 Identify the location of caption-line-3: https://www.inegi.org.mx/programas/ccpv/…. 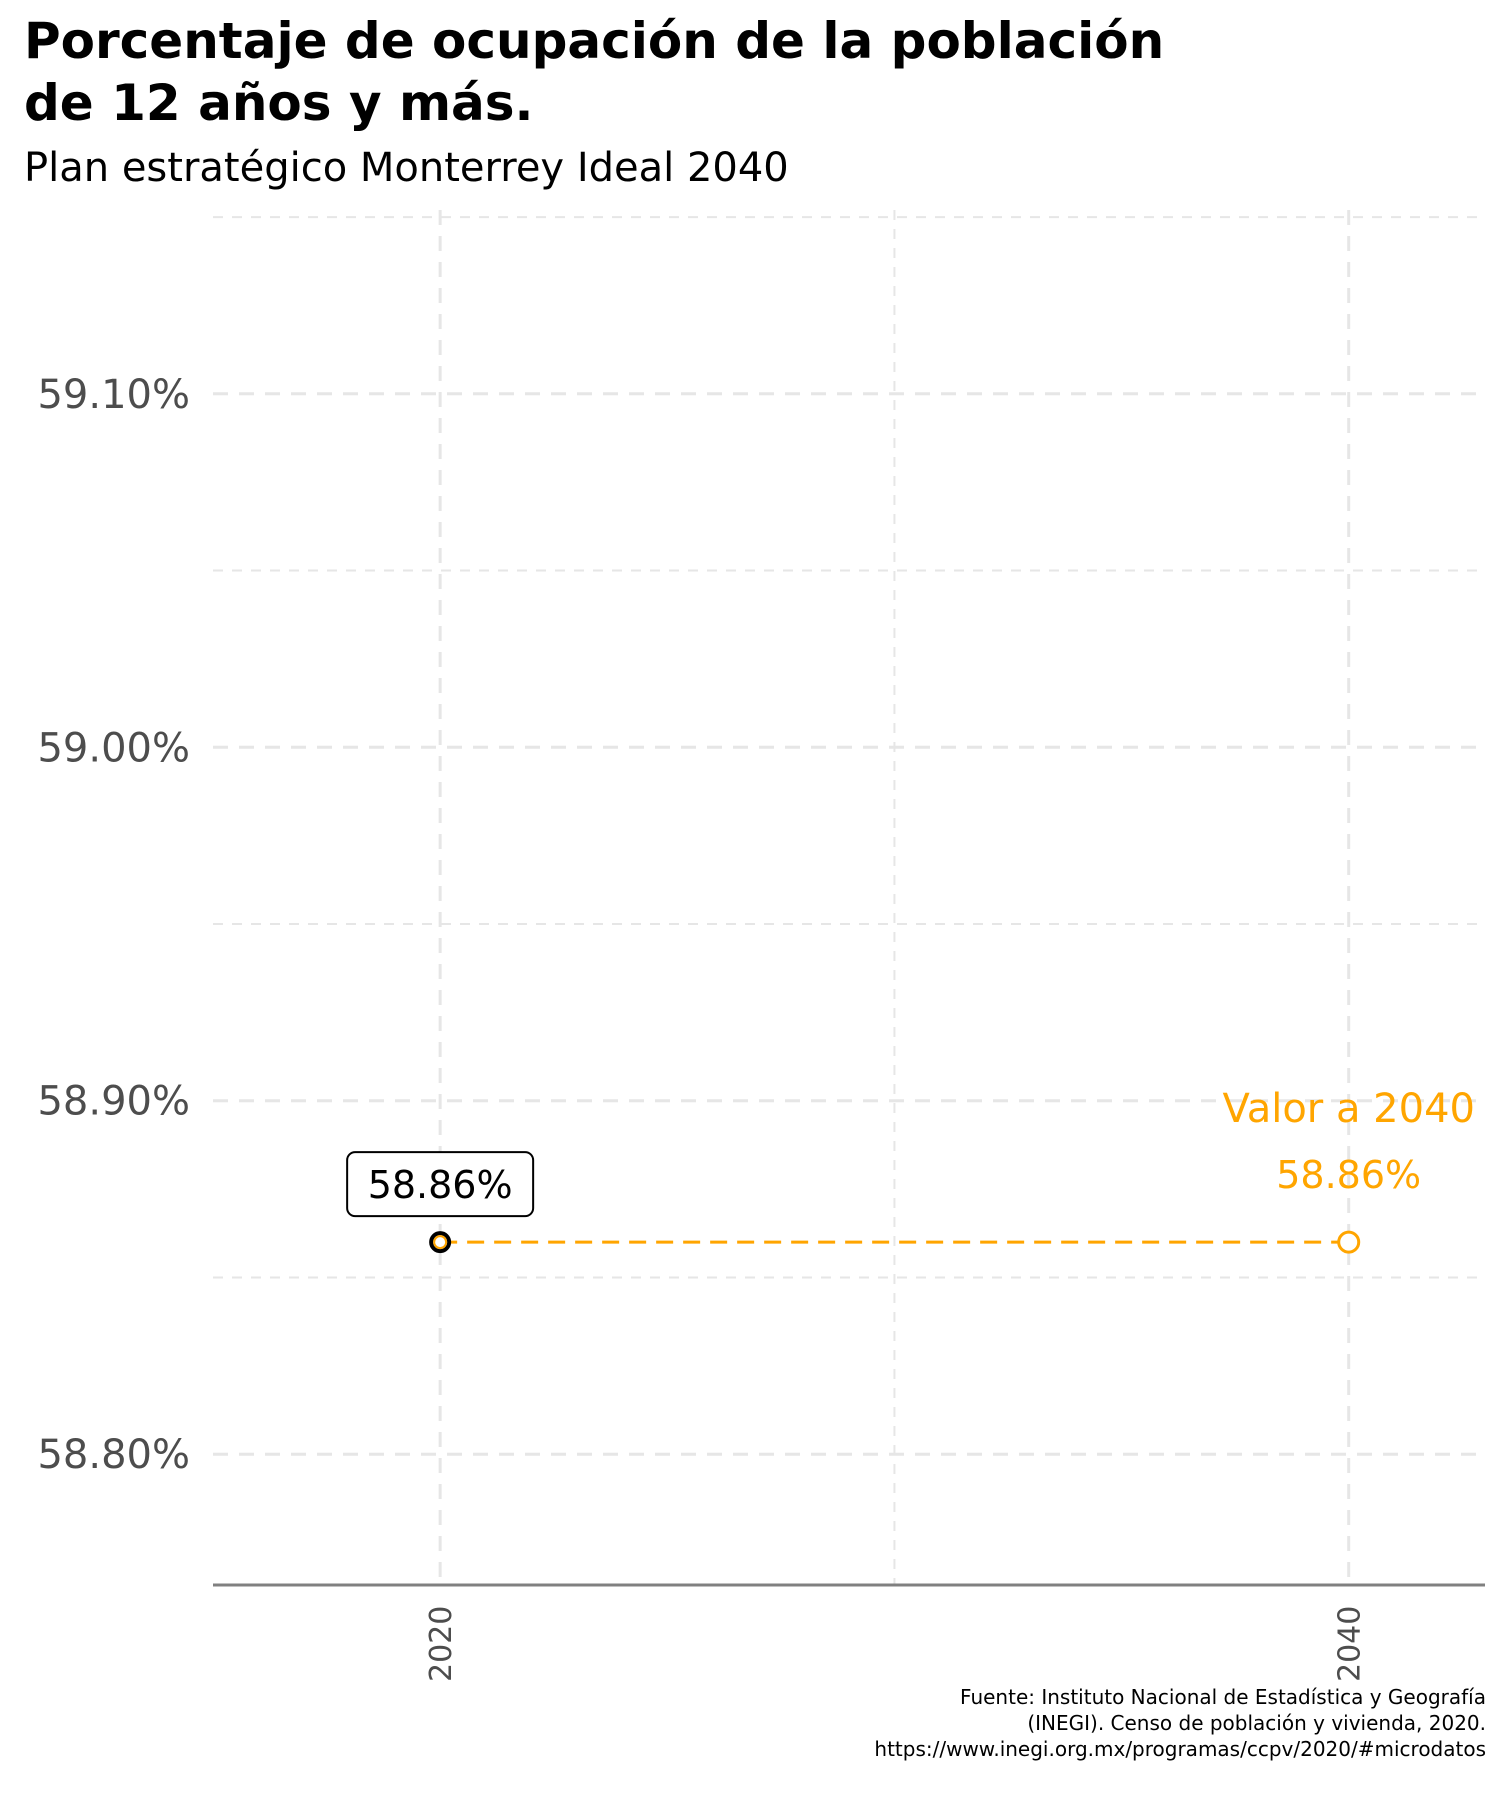
(1180, 1749).